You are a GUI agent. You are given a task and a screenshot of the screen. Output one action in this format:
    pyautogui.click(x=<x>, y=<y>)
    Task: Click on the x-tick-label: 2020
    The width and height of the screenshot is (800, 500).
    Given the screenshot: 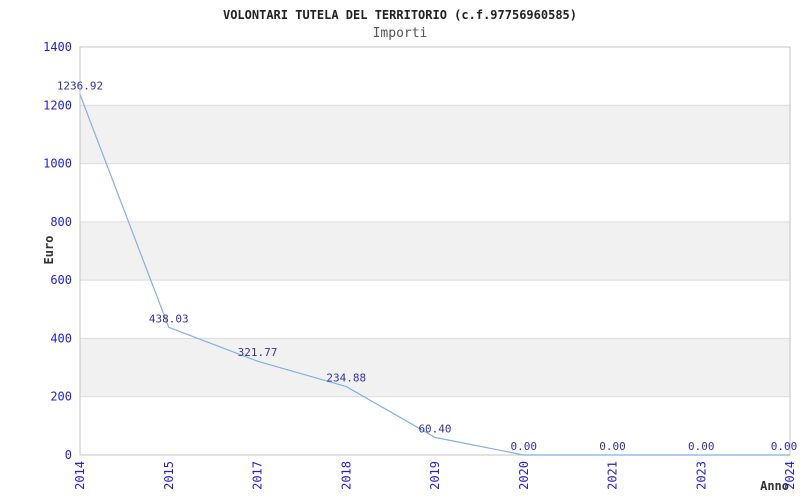 What is the action you would take?
    pyautogui.click(x=524, y=475)
    